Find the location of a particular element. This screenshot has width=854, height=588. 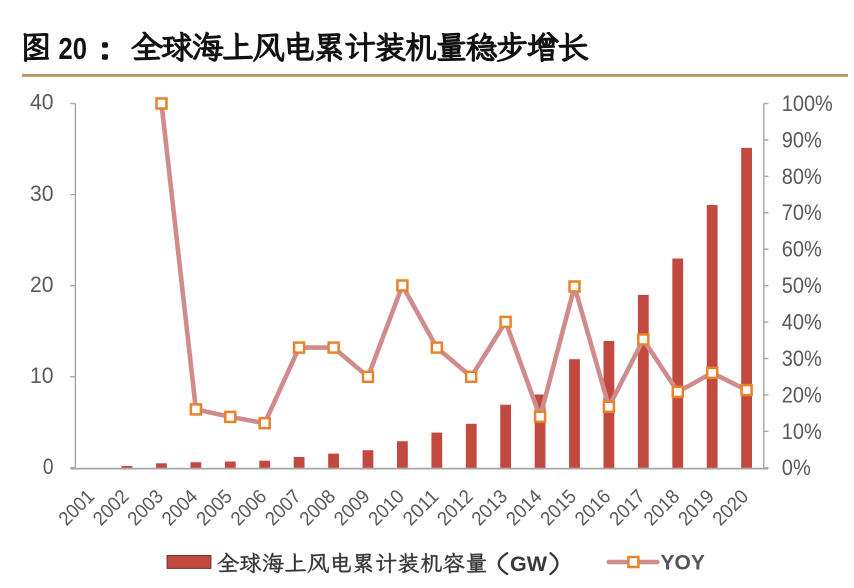

svg-text: 10 is located at coordinates (42, 375).